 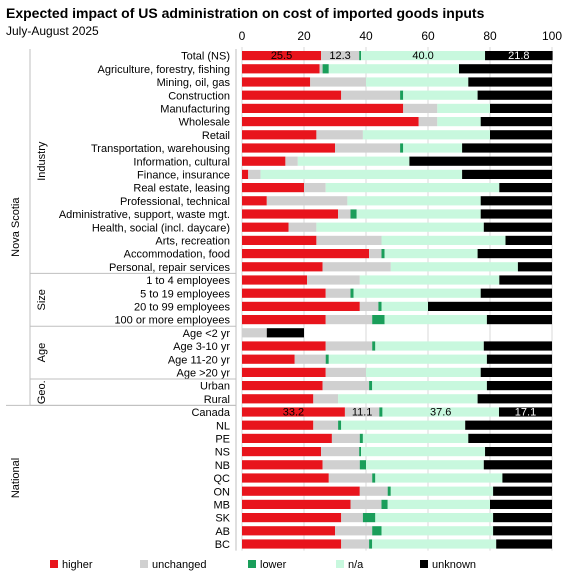 I want to click on data-label: 37.6, so click(x=440, y=413).